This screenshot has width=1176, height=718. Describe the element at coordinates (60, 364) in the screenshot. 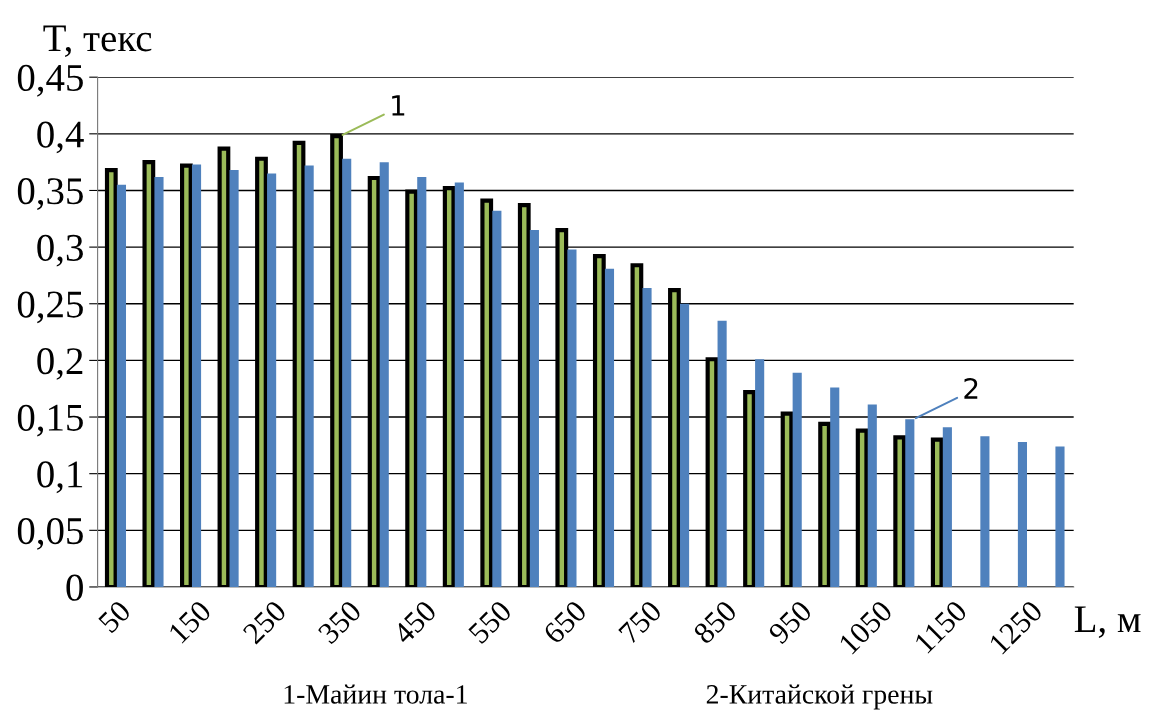

I see `y-tick-label: 0,2` at that location.